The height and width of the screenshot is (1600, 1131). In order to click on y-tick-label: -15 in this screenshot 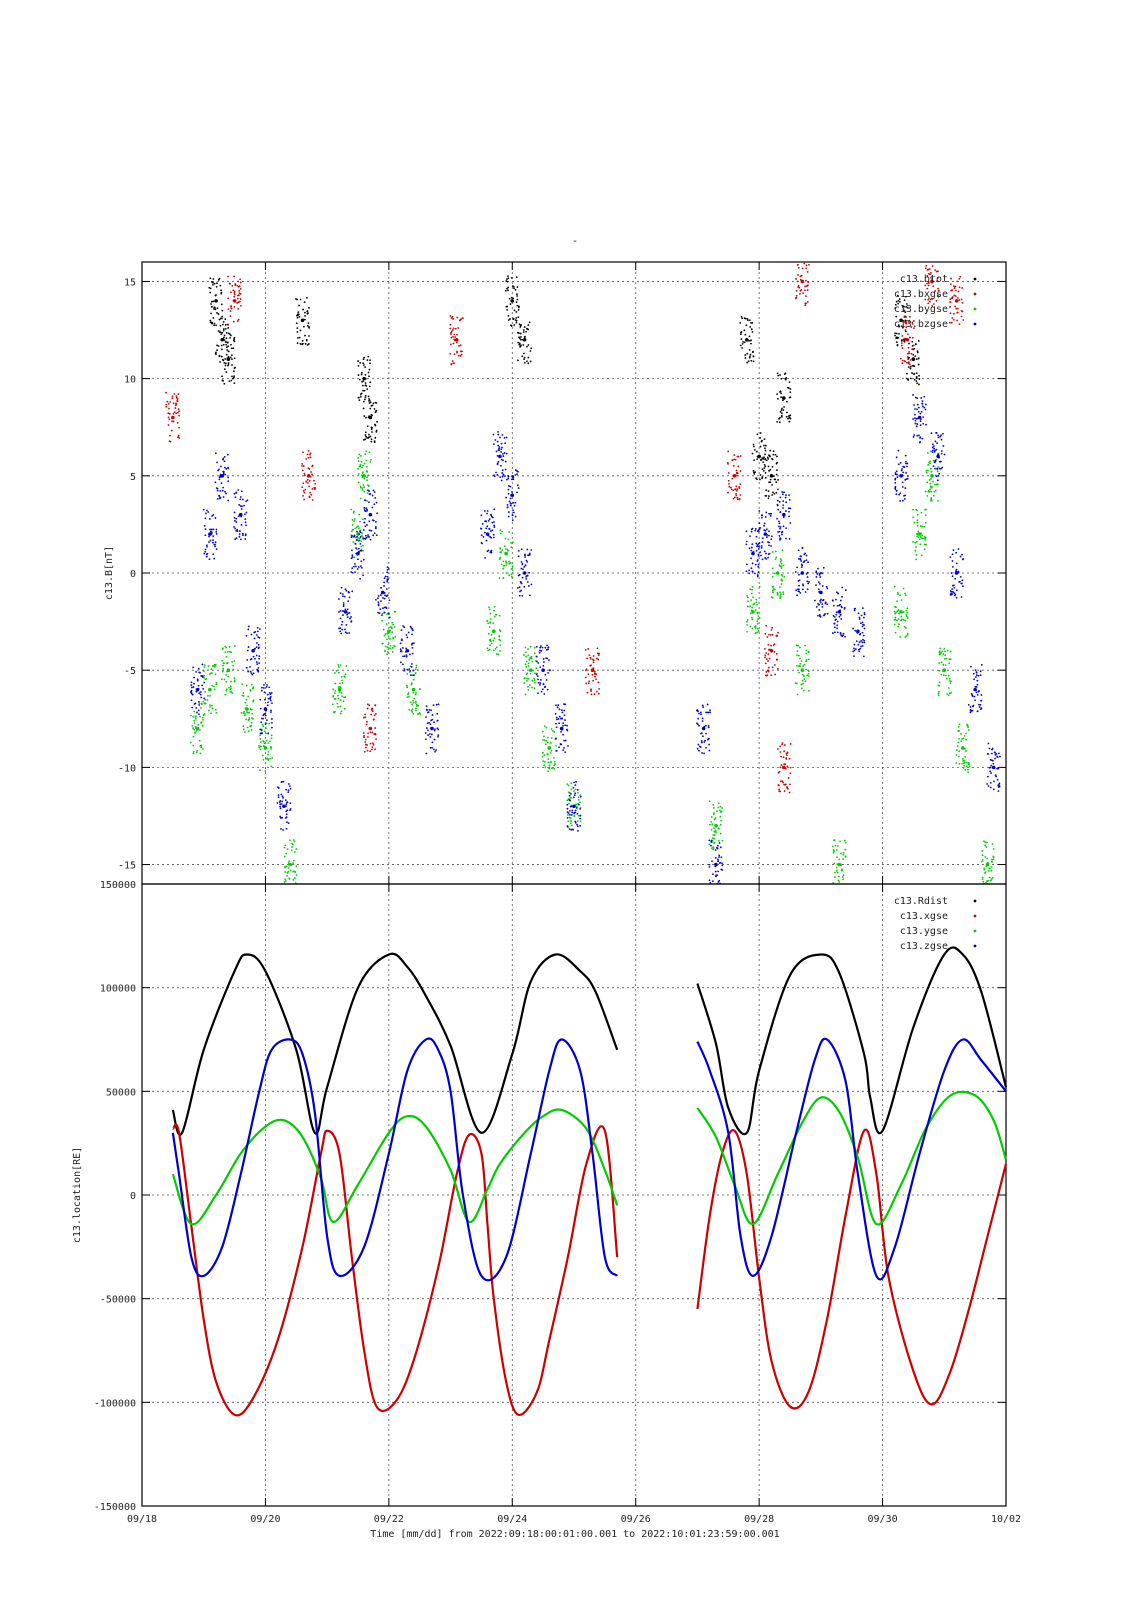, I will do `click(127, 866)`.